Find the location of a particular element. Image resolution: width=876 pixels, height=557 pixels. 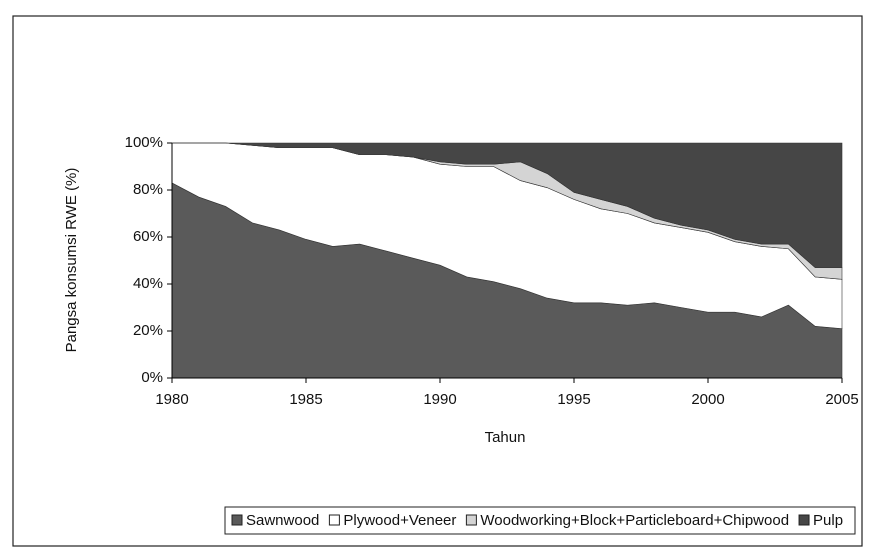

x-tick-label: 2000 is located at coordinates (707, 399).